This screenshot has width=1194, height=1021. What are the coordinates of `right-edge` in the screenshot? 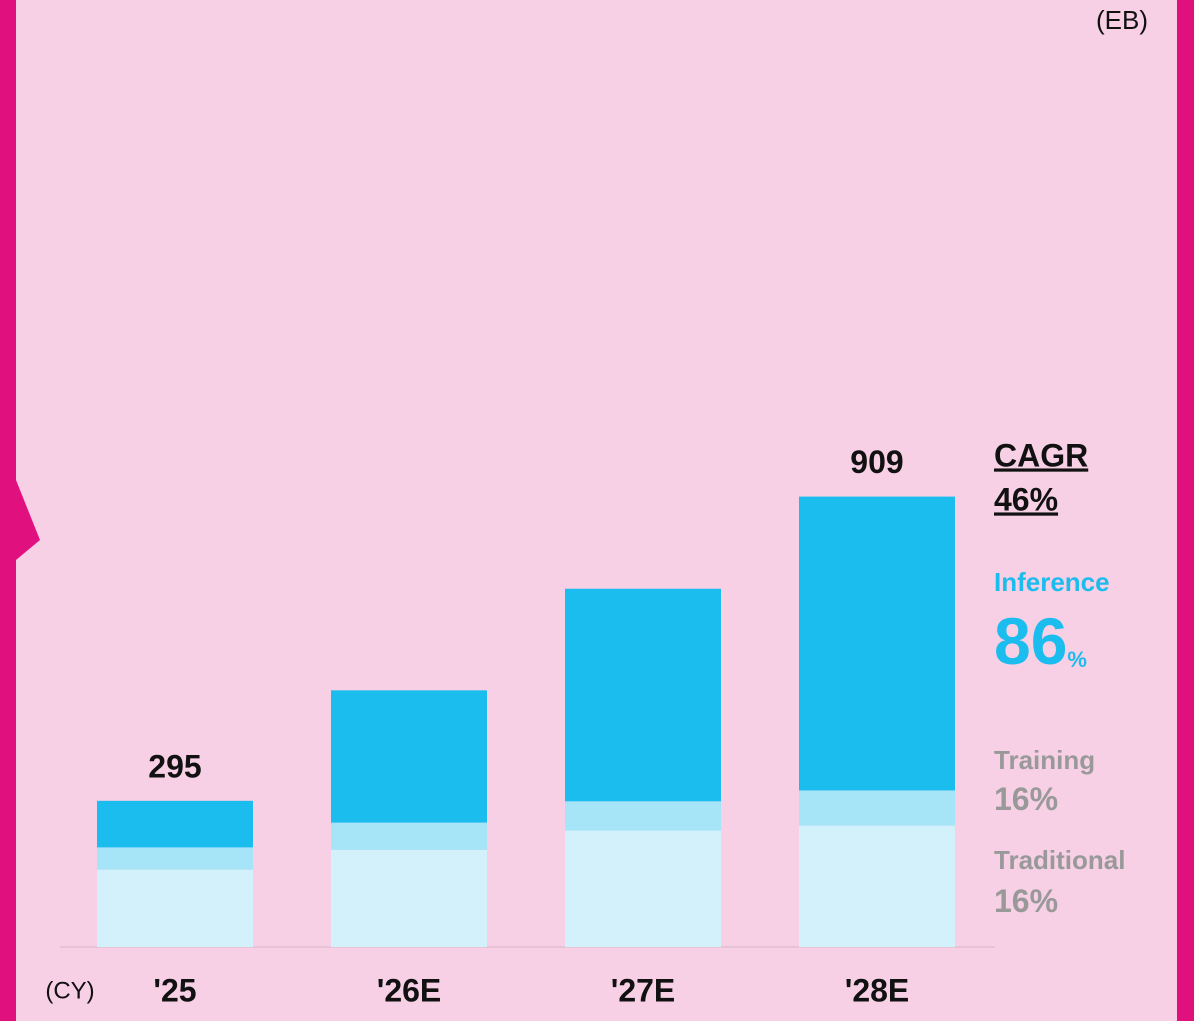 It's located at (1185, 510).